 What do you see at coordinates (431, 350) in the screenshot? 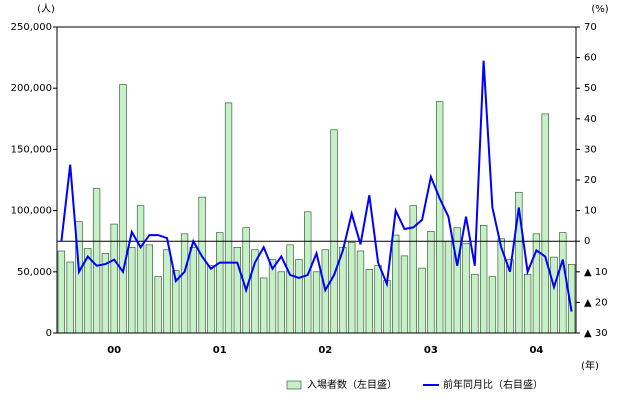
I see `x-tick-label: 03` at bounding box center [431, 350].